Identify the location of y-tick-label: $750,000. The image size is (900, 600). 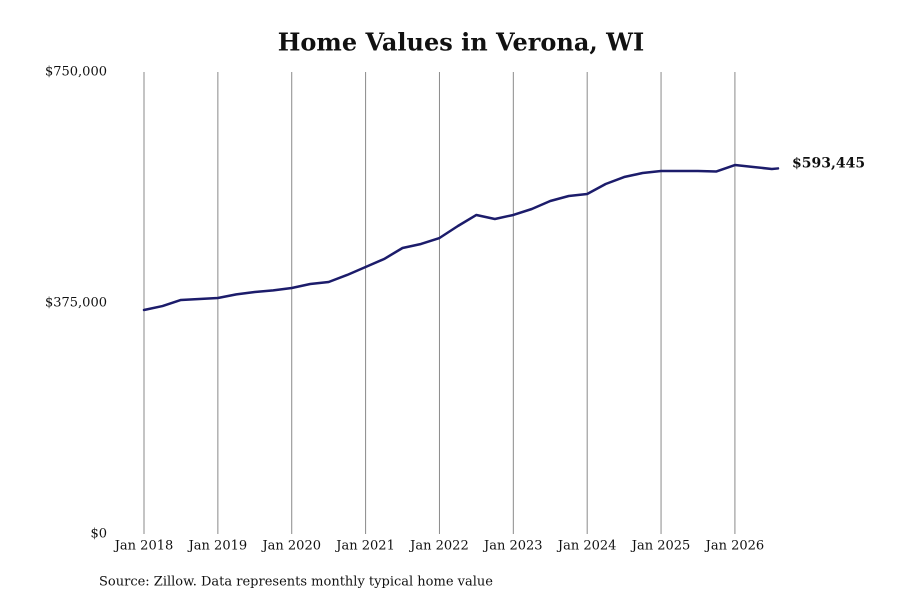
(76, 72).